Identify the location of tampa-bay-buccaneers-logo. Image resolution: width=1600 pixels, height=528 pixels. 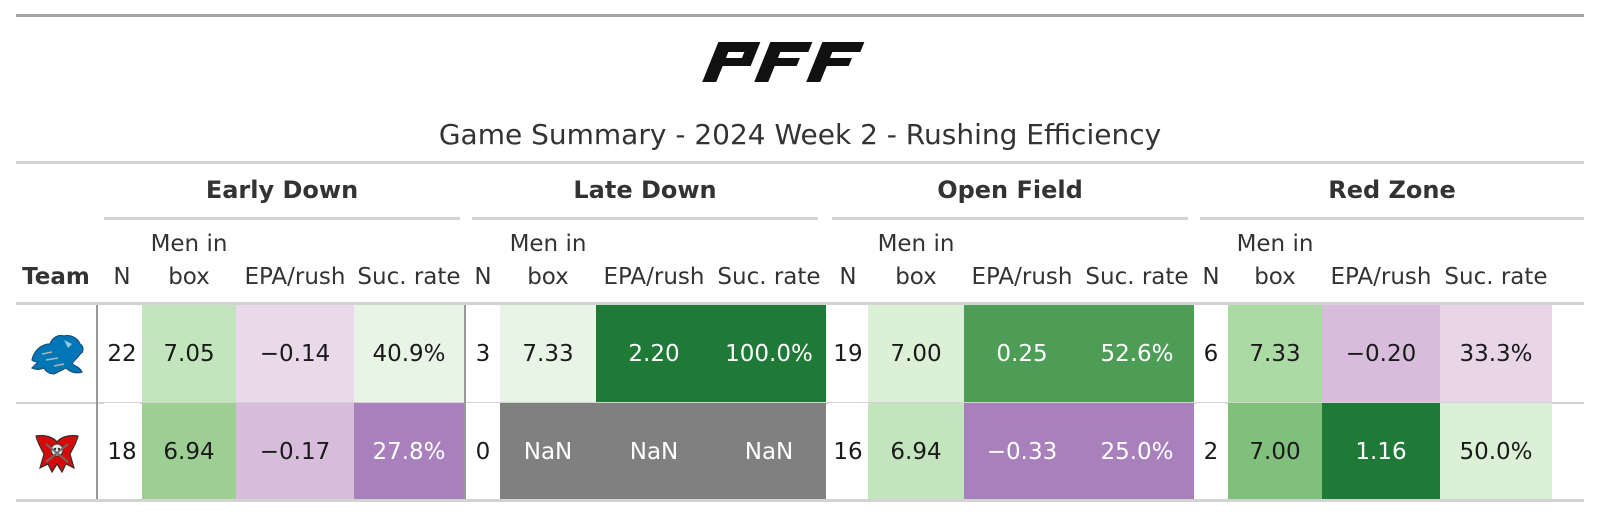
(57, 454).